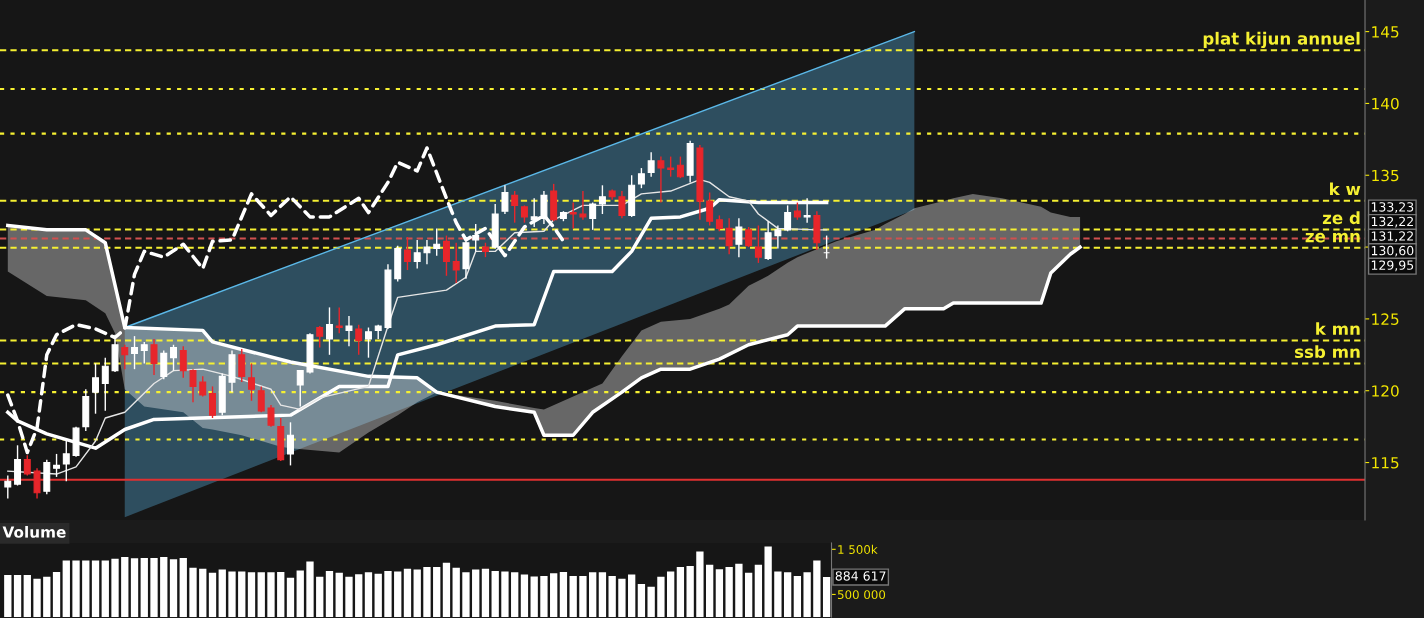  What do you see at coordinates (861, 595) in the screenshot?
I see `y-tick-label: 500 000` at bounding box center [861, 595].